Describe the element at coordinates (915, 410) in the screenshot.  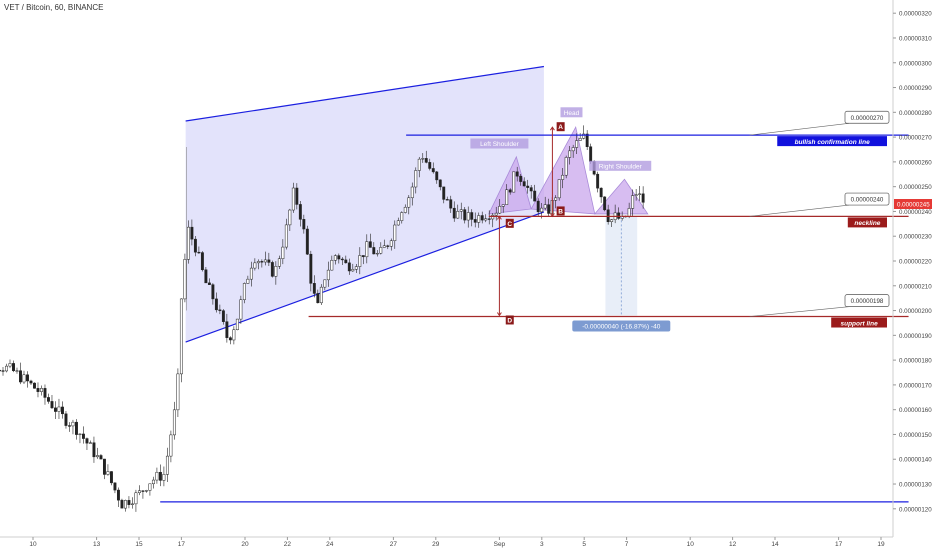
I see `y-tick-label: 0.00000160` at that location.